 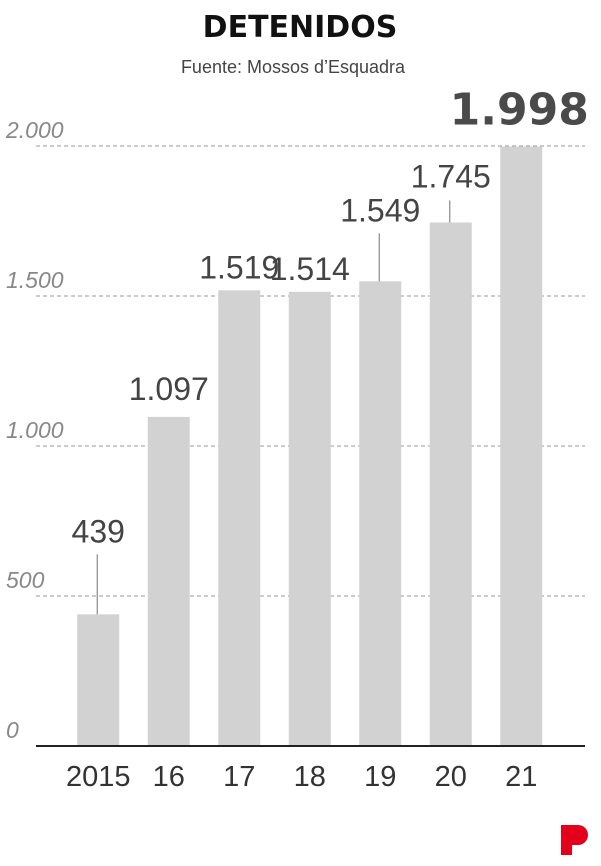 I want to click on y-tick-label: 1.000, so click(x=35, y=430).